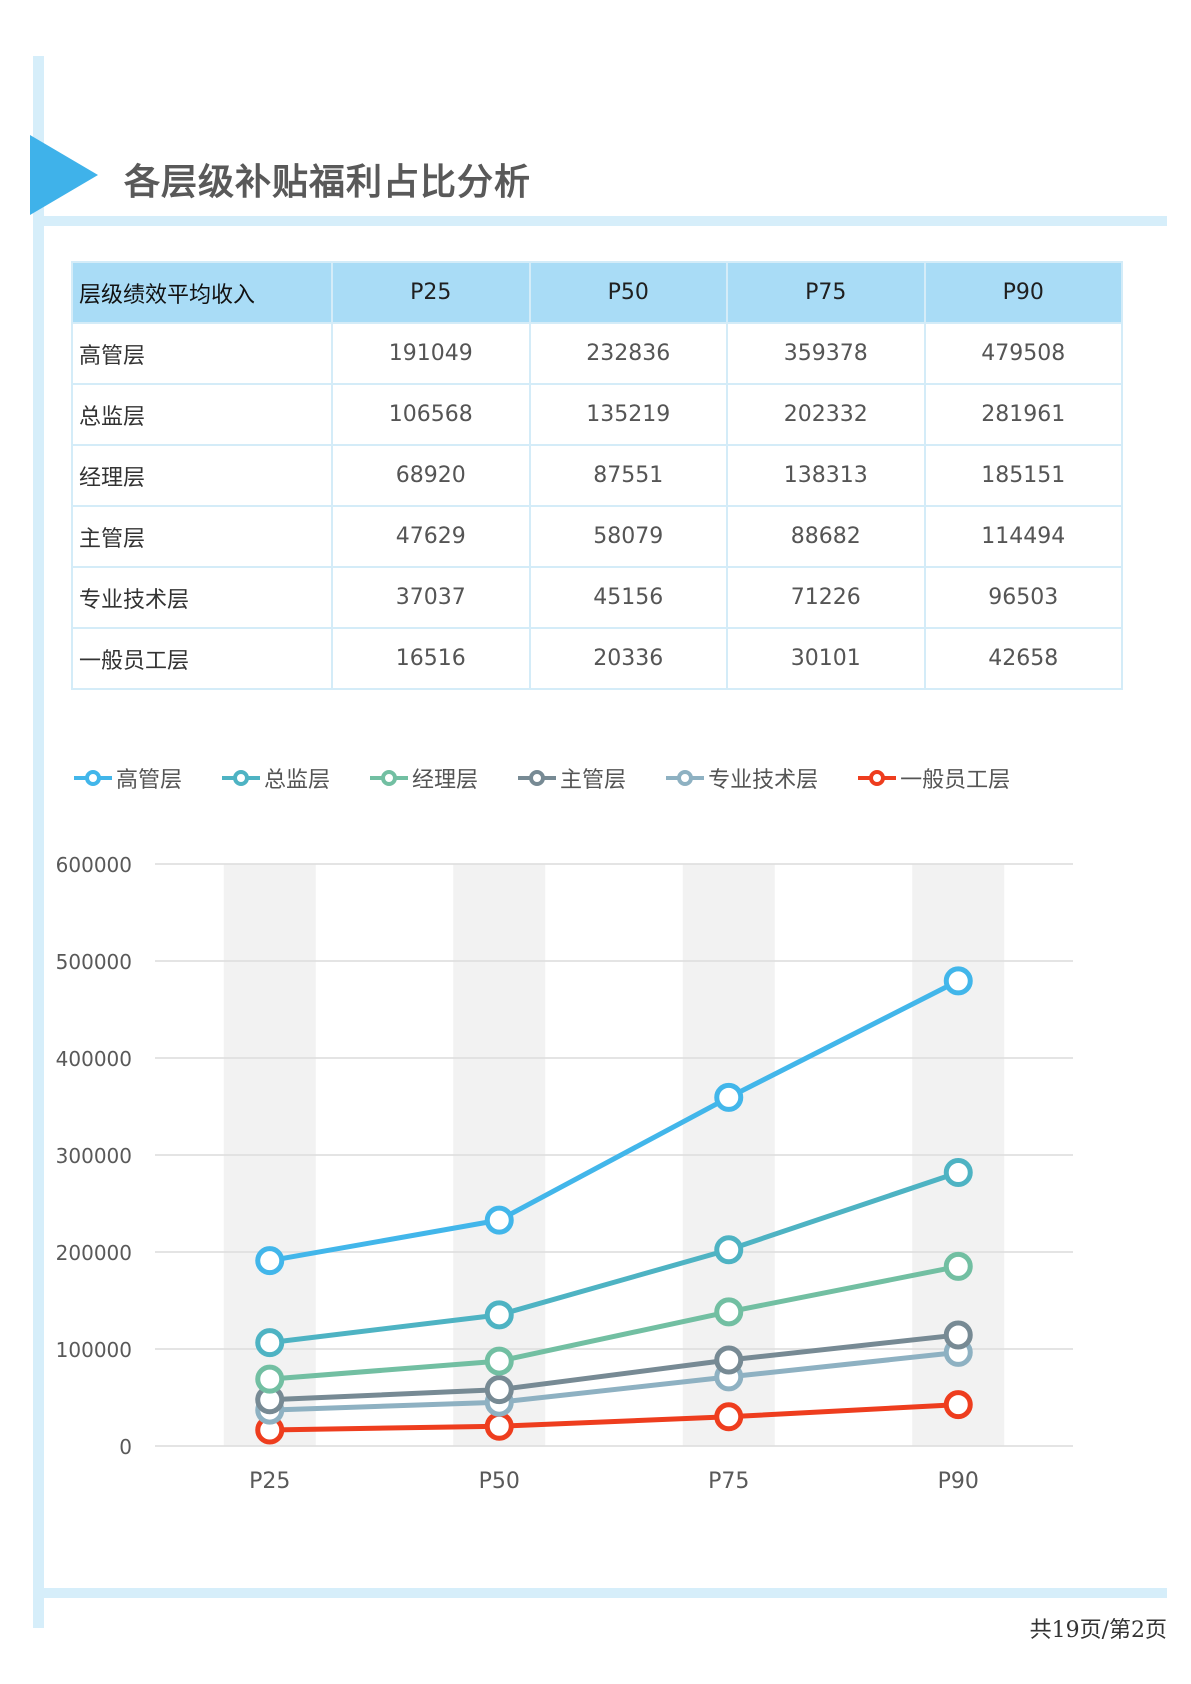 The image size is (1191, 1684). Describe the element at coordinates (1098, 1630) in the screenshot. I see `page-number: 共19页/第2页` at that location.